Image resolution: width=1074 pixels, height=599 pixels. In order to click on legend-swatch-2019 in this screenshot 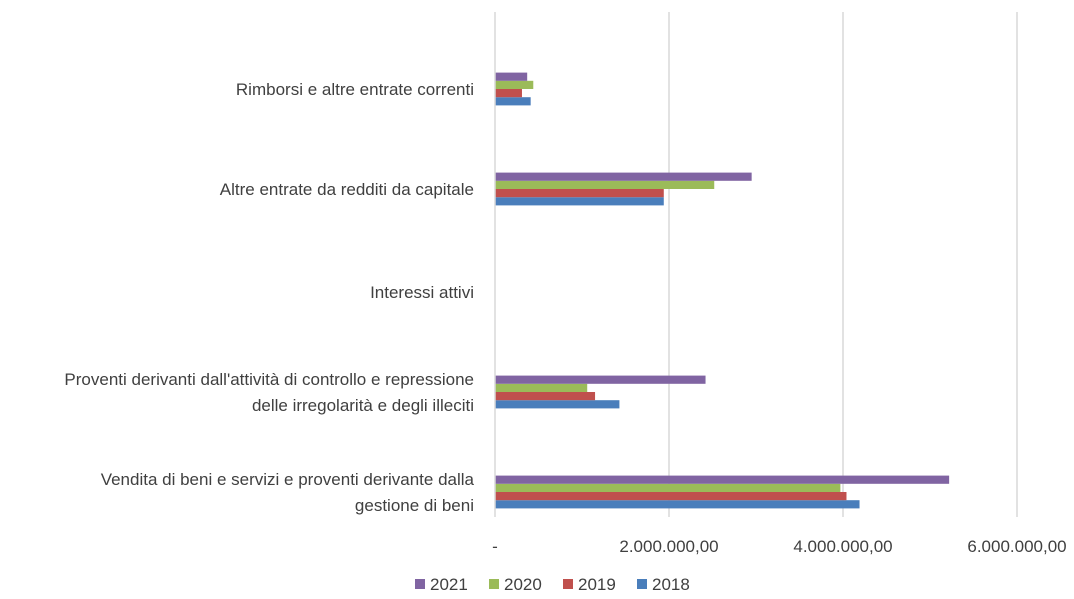, I will do `click(568, 584)`.